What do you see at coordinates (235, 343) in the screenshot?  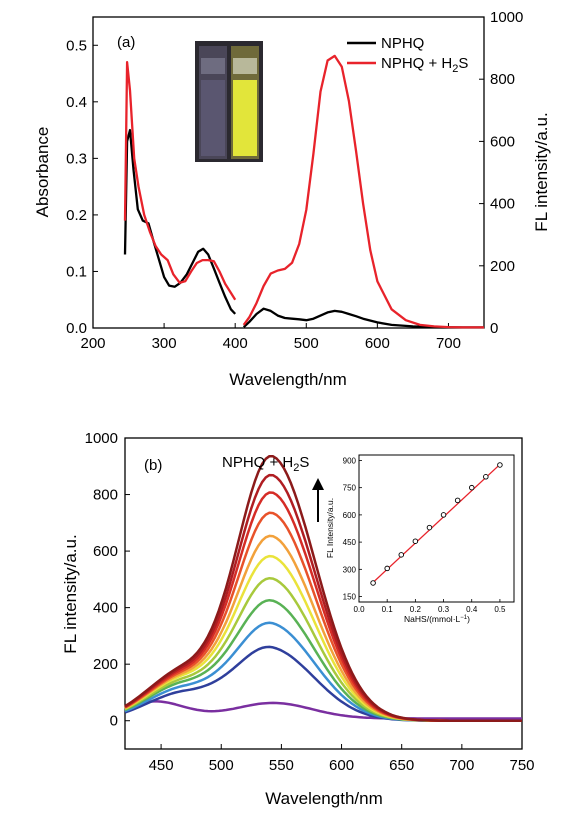 I see `x-tick-label-a: 400` at bounding box center [235, 343].